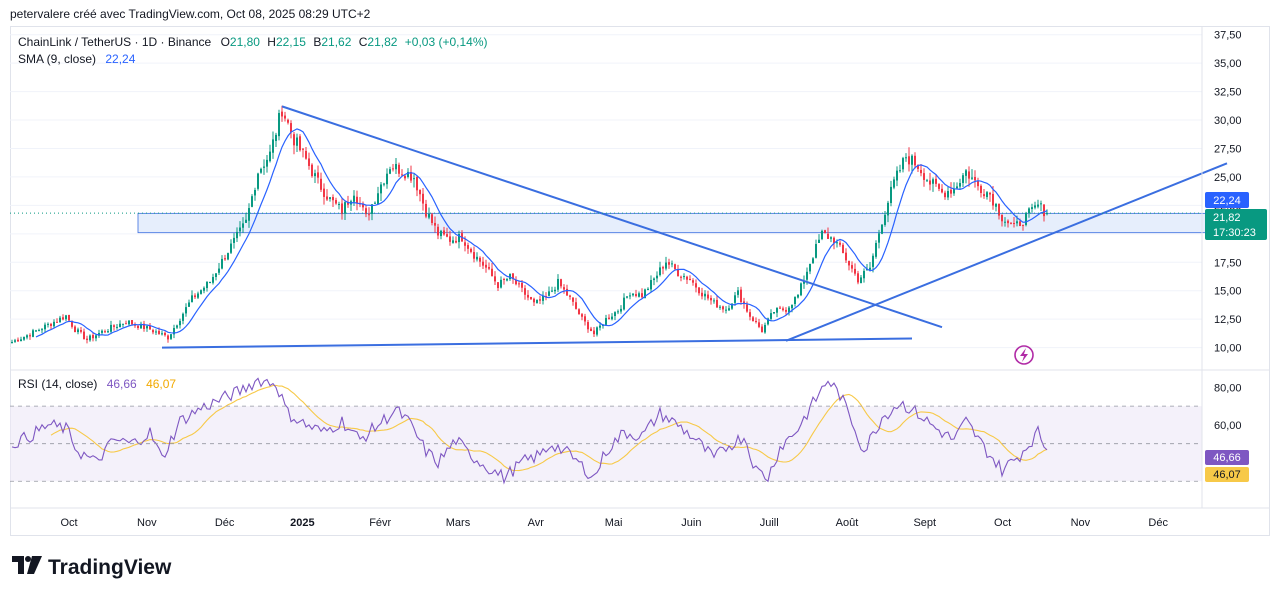 This screenshot has height=597, width=1281. What do you see at coordinates (27, 568) in the screenshot?
I see `tradingview-logo-icon` at bounding box center [27, 568].